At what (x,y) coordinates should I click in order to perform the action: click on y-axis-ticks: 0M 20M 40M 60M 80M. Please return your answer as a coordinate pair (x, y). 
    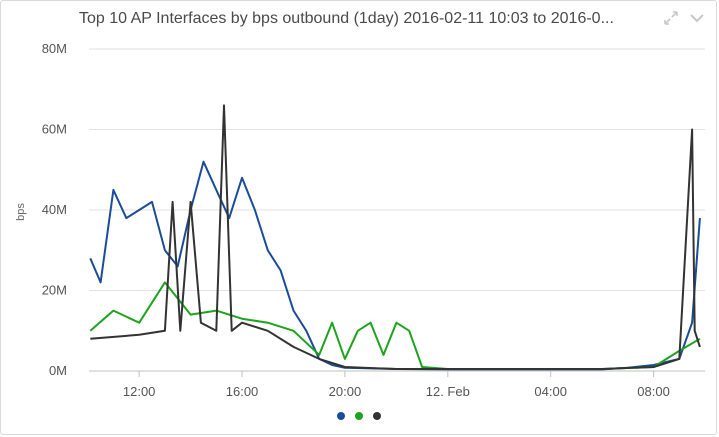
    Looking at the image, I should click on (54, 209).